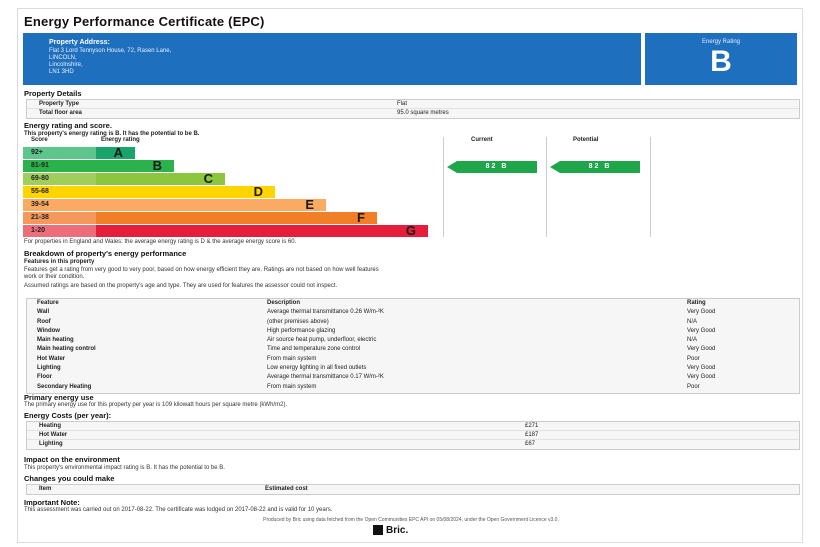  I want to click on energy-costs-table: Heating £271 Hot Water £187 Lighting £67, so click(413, 435).